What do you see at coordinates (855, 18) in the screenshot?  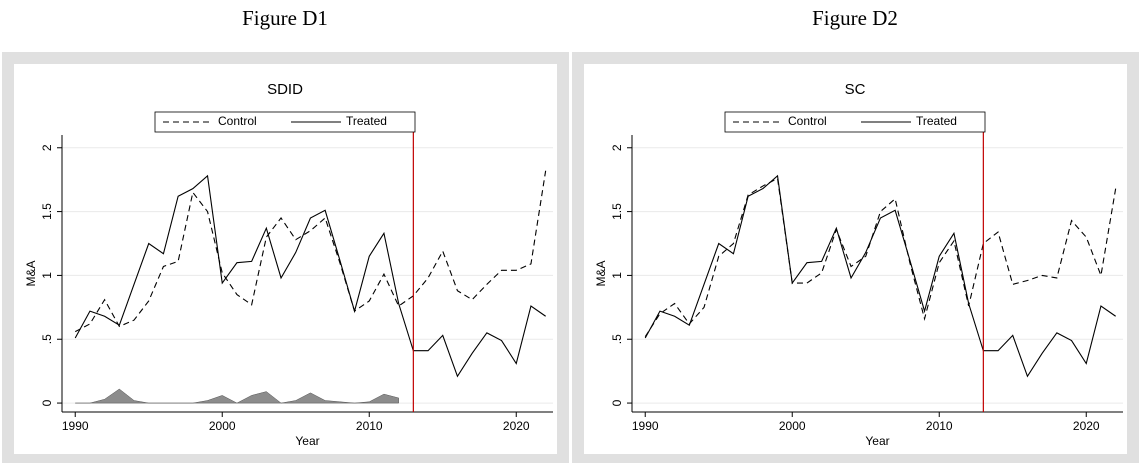 I see `figure-caption: Figure D2` at bounding box center [855, 18].